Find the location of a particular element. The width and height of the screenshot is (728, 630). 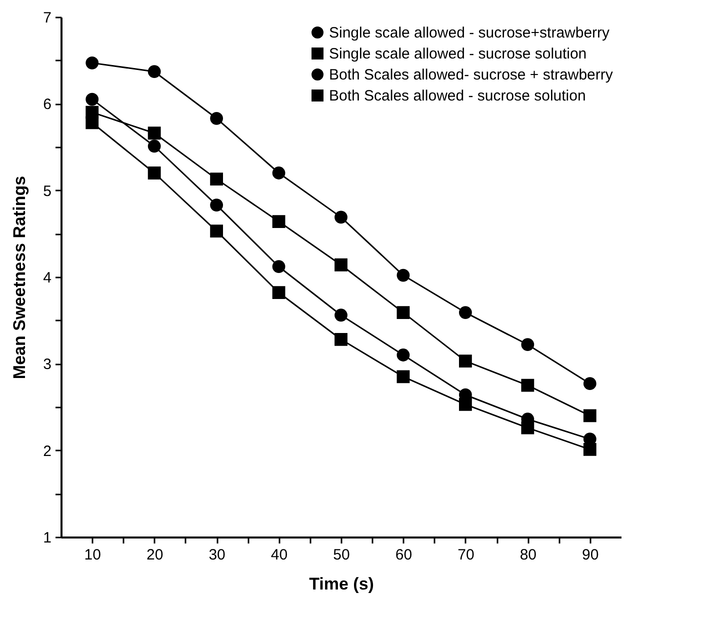

x-tick-label: 90 is located at coordinates (590, 555).